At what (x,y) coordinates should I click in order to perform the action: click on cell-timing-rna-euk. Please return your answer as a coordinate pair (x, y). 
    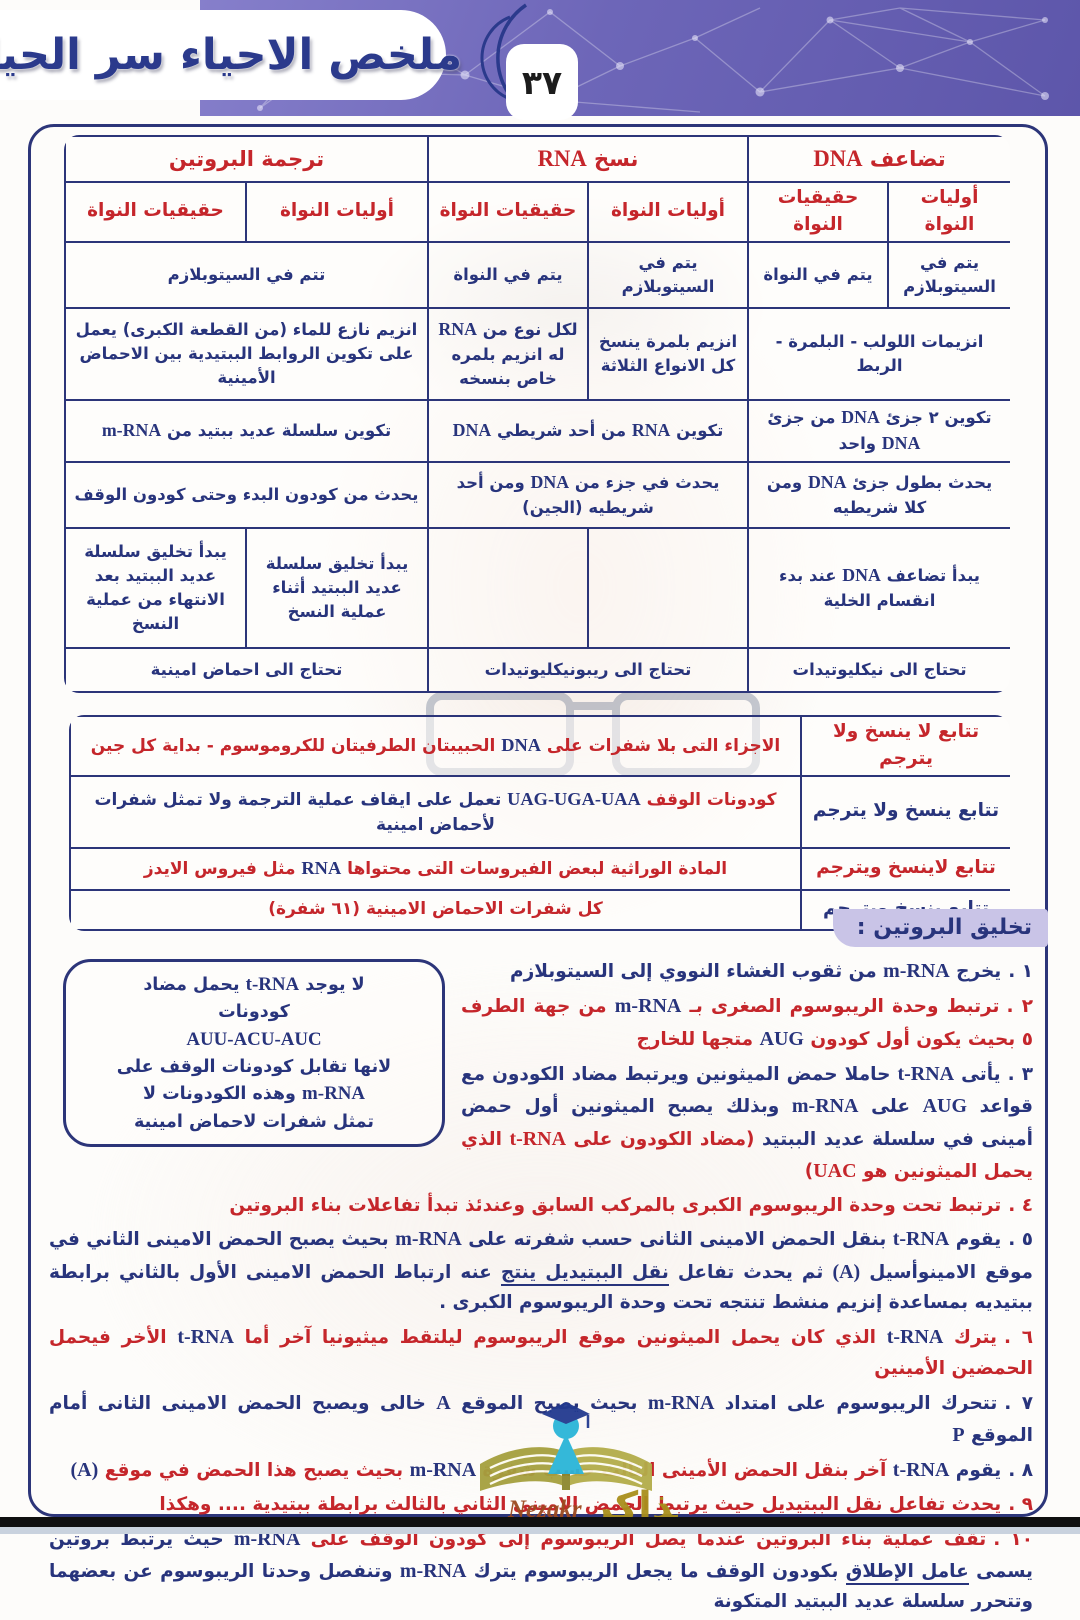
    Looking at the image, I should click on (508, 587).